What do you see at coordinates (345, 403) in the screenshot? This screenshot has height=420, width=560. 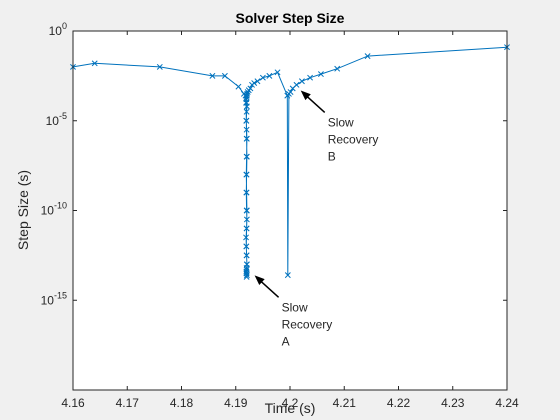 I see `x-tick-label: 4.21` at bounding box center [345, 403].